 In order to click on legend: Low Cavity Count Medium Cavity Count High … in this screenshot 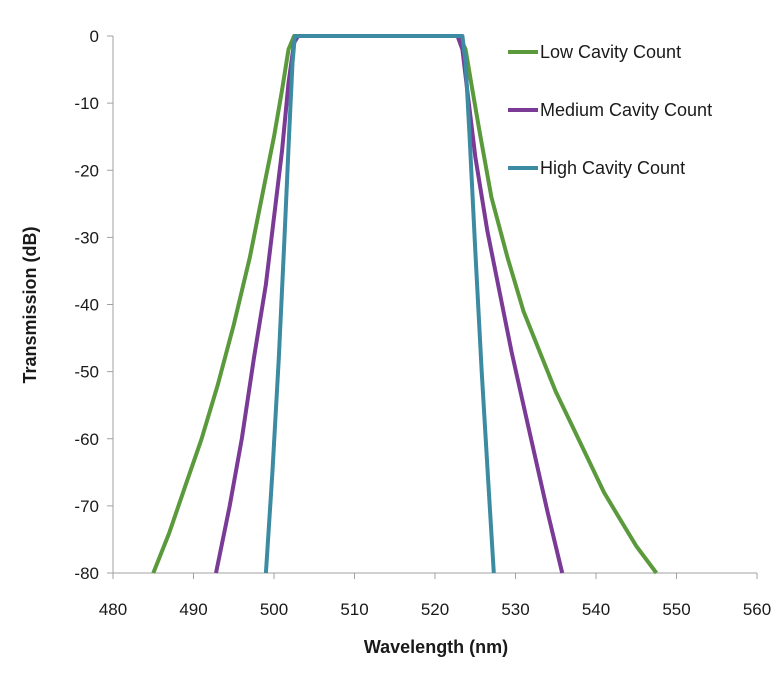, I will do `click(610, 110)`.